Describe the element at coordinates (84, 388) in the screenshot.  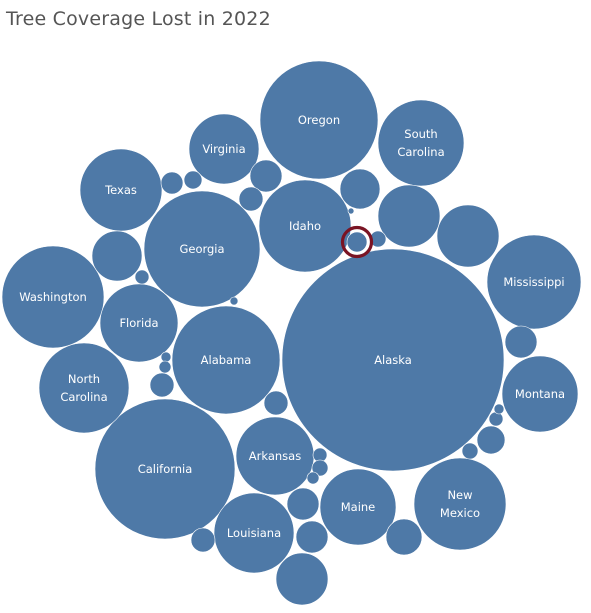
I see `bubble-north-carolina` at that location.